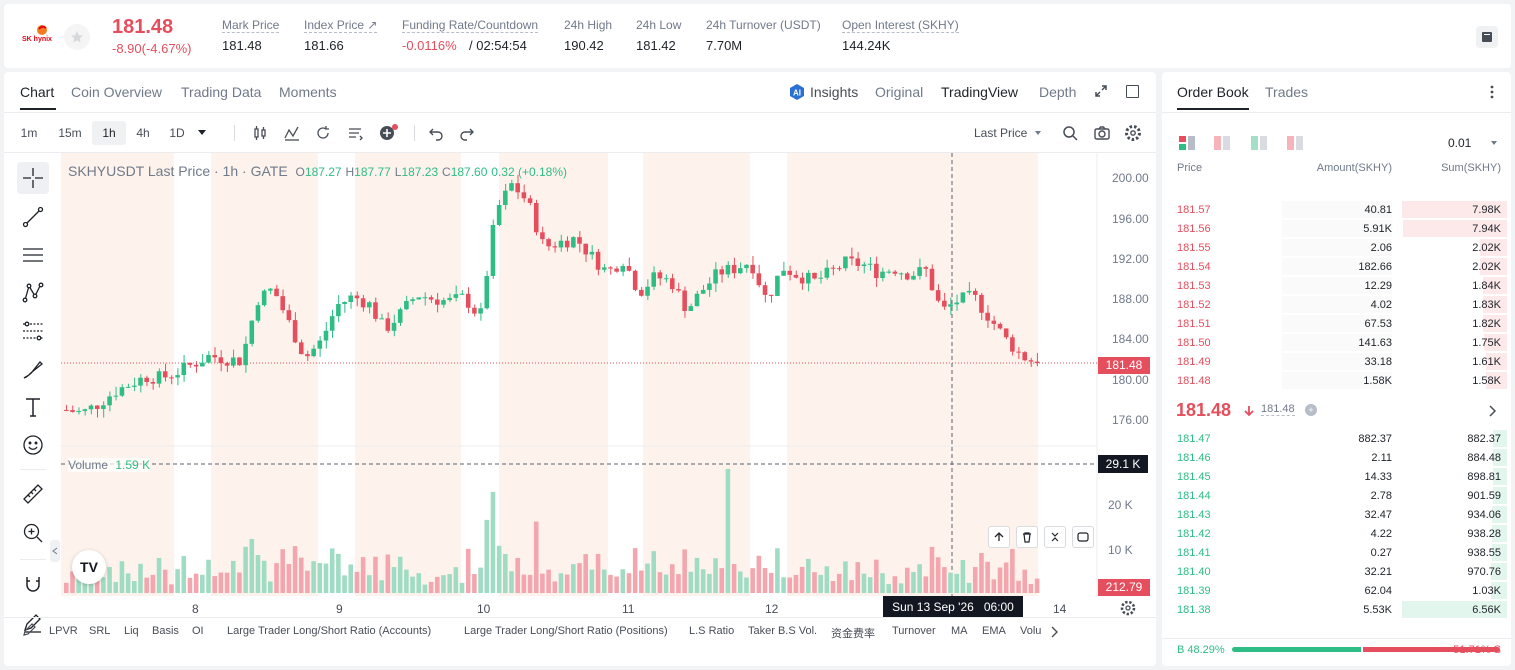  What do you see at coordinates (899, 92) in the screenshot?
I see `tab-original: Original` at bounding box center [899, 92].